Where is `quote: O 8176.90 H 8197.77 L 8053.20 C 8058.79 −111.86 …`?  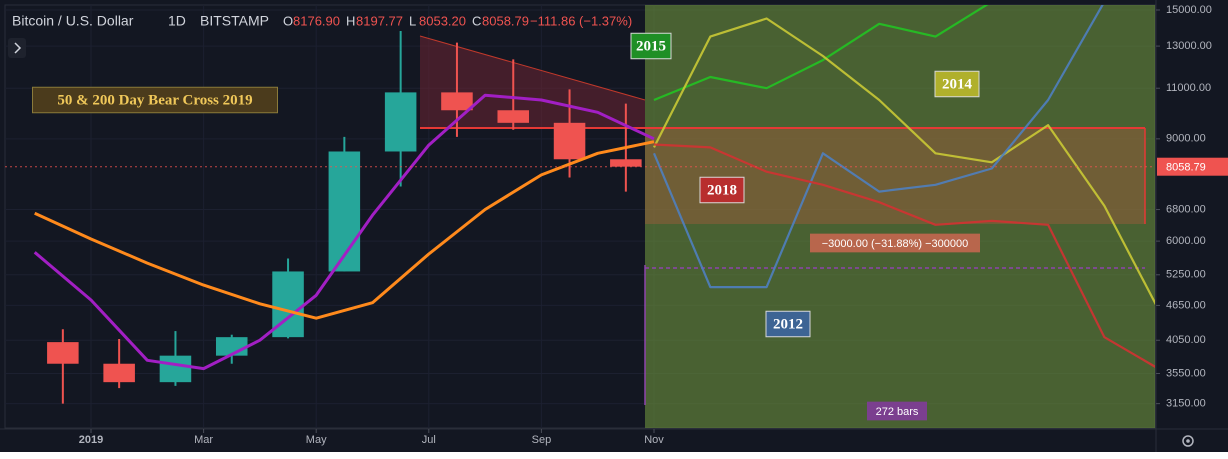 quote: O 8176.90 H 8197.77 L 8053.20 C 8058.79 −111.86 … is located at coordinates (457, 20).